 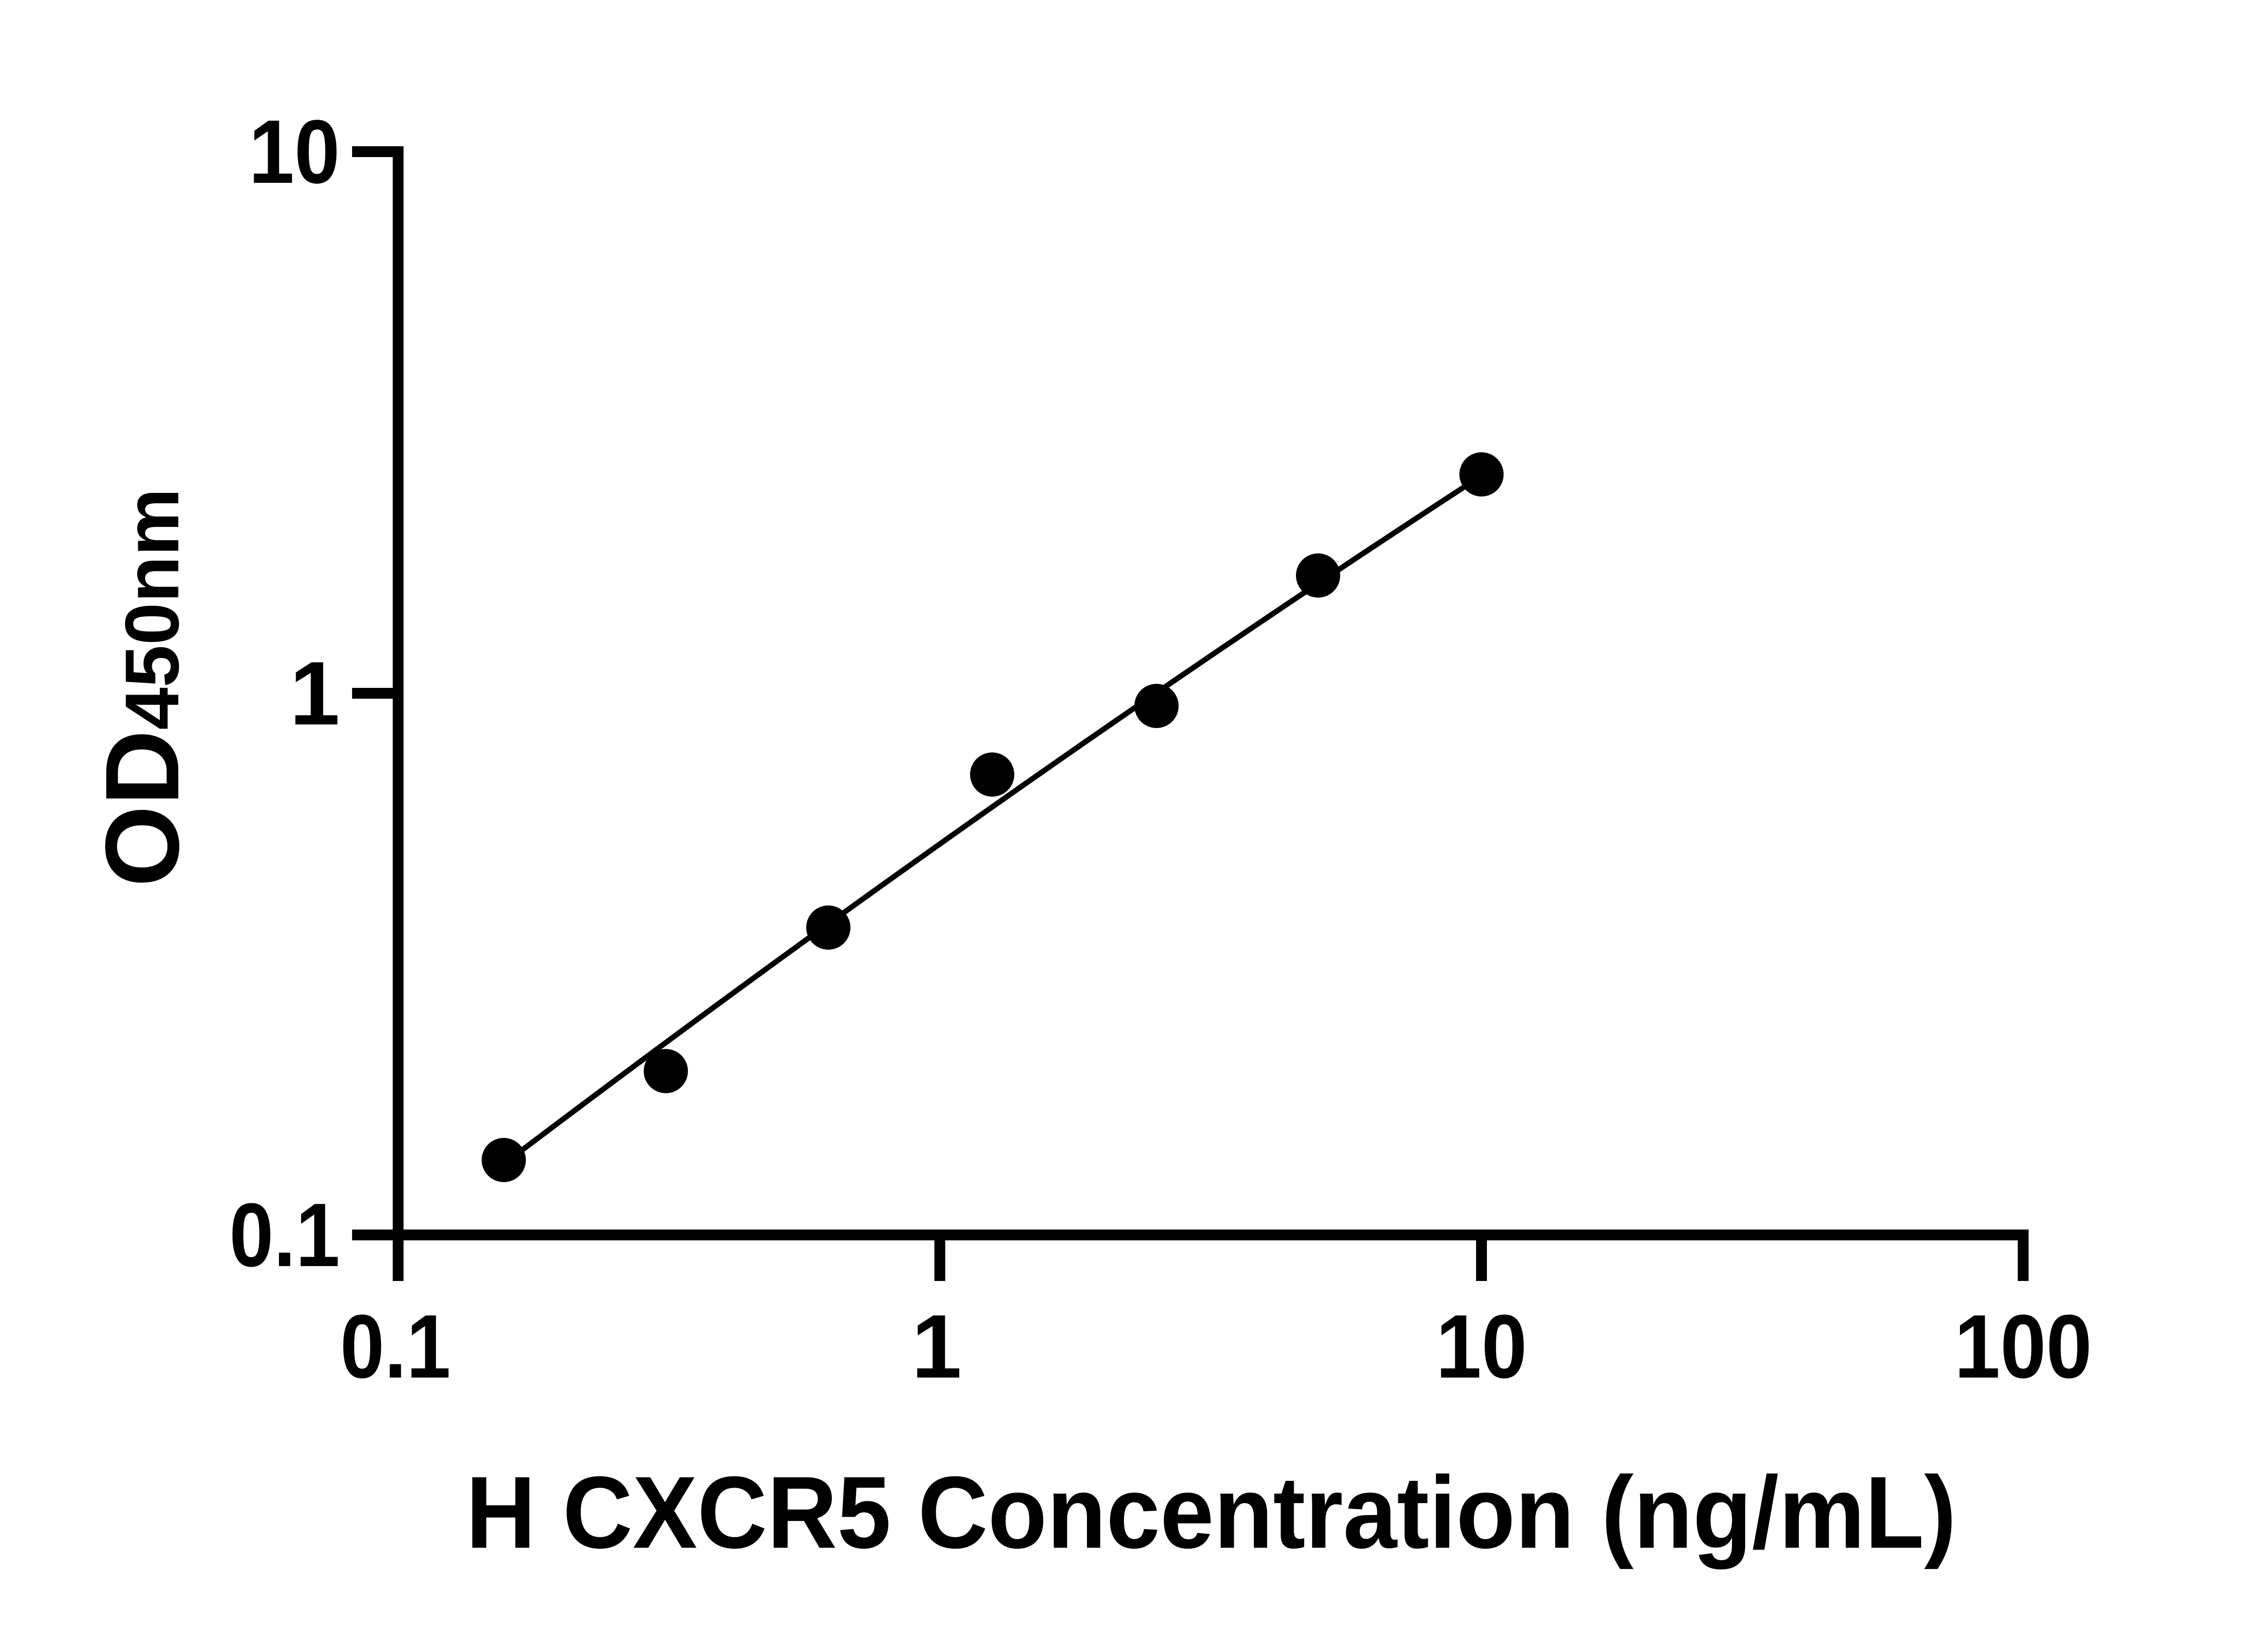 What do you see at coordinates (142, 687) in the screenshot?
I see `svg-text: OD450nm` at bounding box center [142, 687].